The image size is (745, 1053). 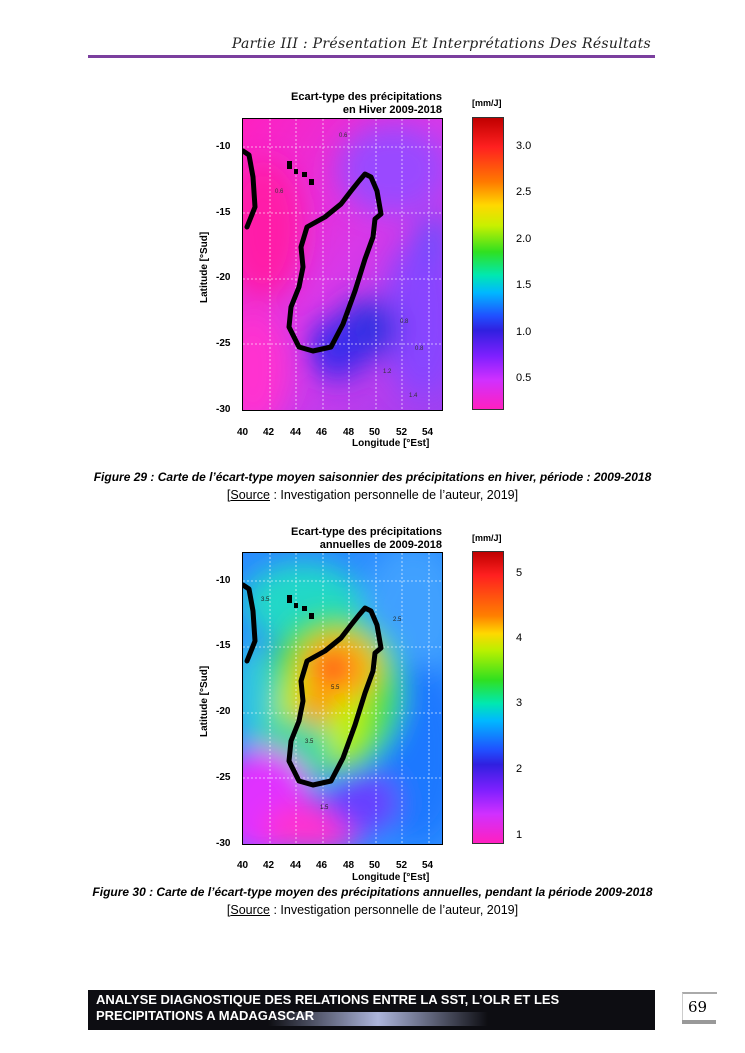 What do you see at coordinates (428, 432) in the screenshot?
I see `figure29-xtick: 54` at bounding box center [428, 432].